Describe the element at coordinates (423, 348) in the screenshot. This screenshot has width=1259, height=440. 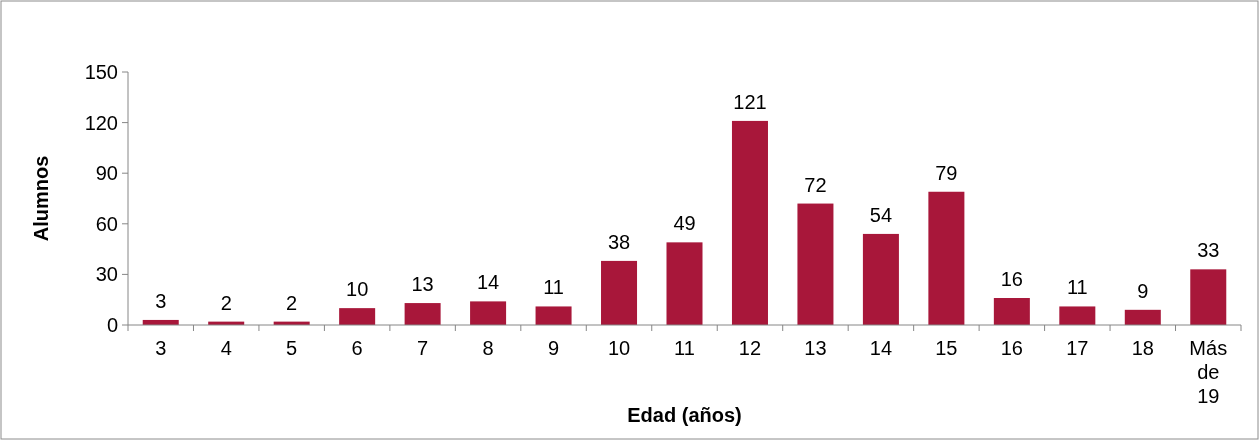
I see `x-tick-label: 7` at that location.